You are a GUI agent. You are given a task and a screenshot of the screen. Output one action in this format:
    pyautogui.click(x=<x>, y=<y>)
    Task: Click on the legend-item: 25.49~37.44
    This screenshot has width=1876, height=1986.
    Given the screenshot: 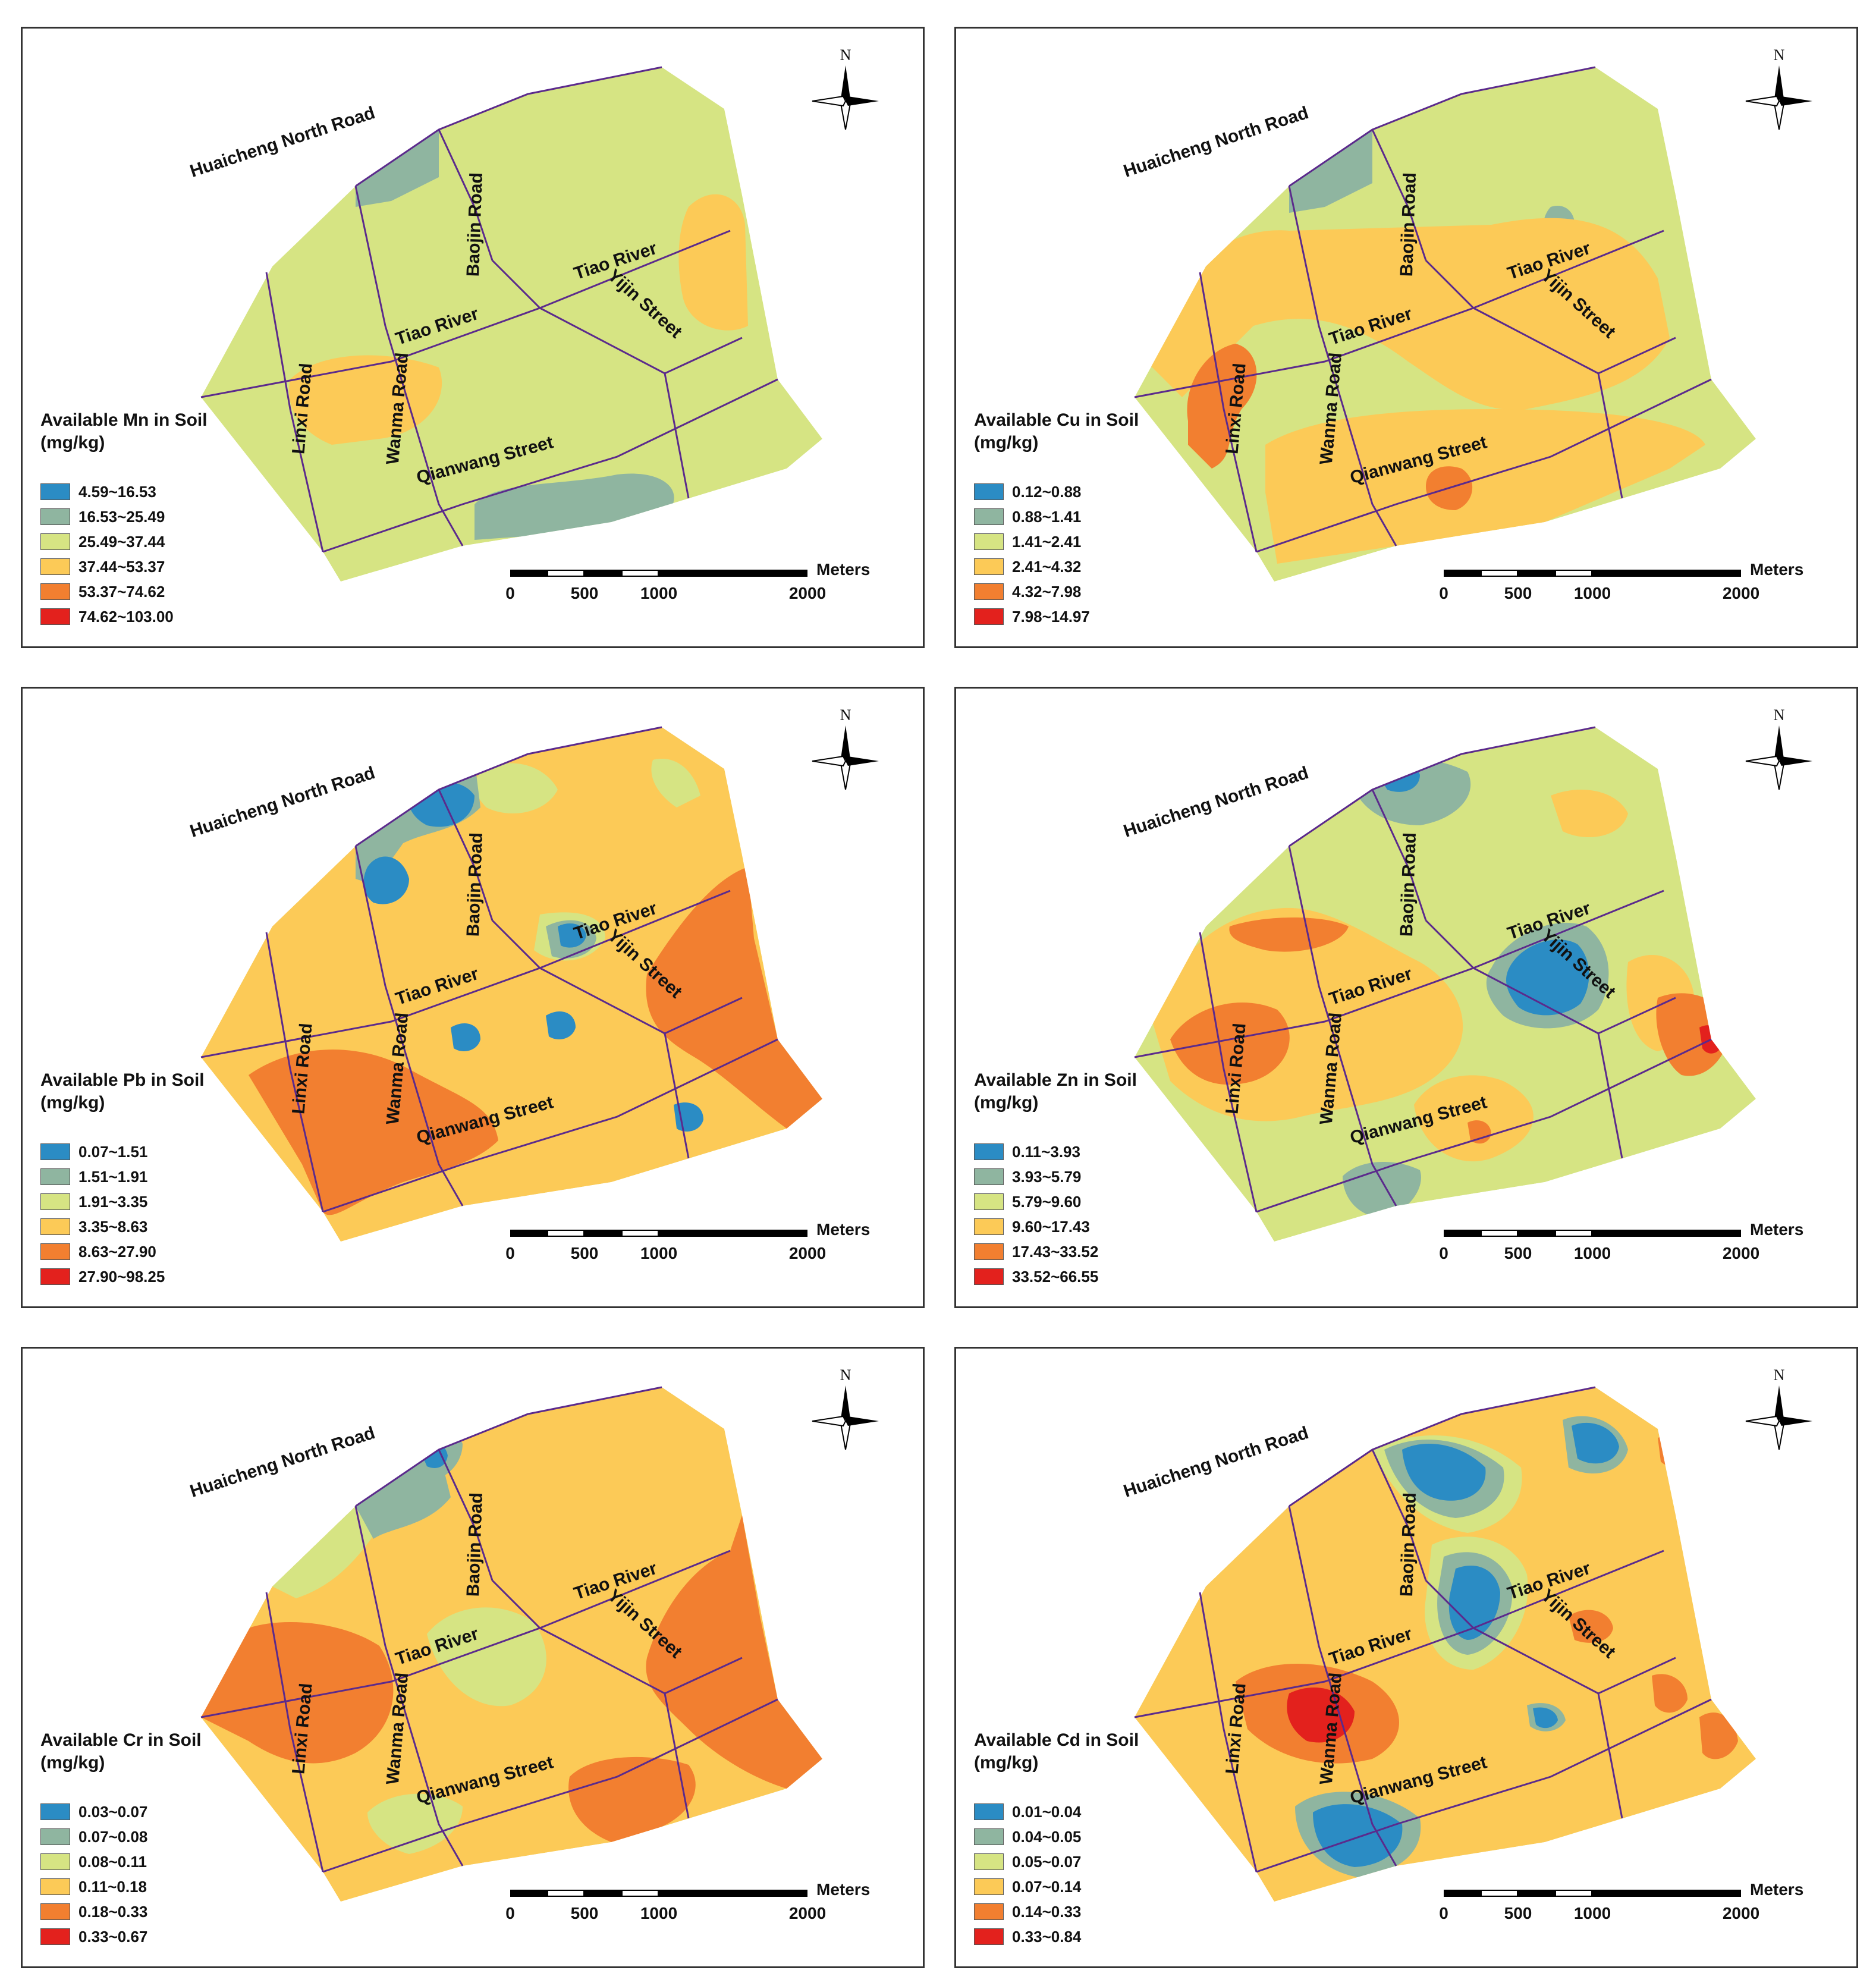 What is the action you would take?
    pyautogui.click(x=107, y=541)
    